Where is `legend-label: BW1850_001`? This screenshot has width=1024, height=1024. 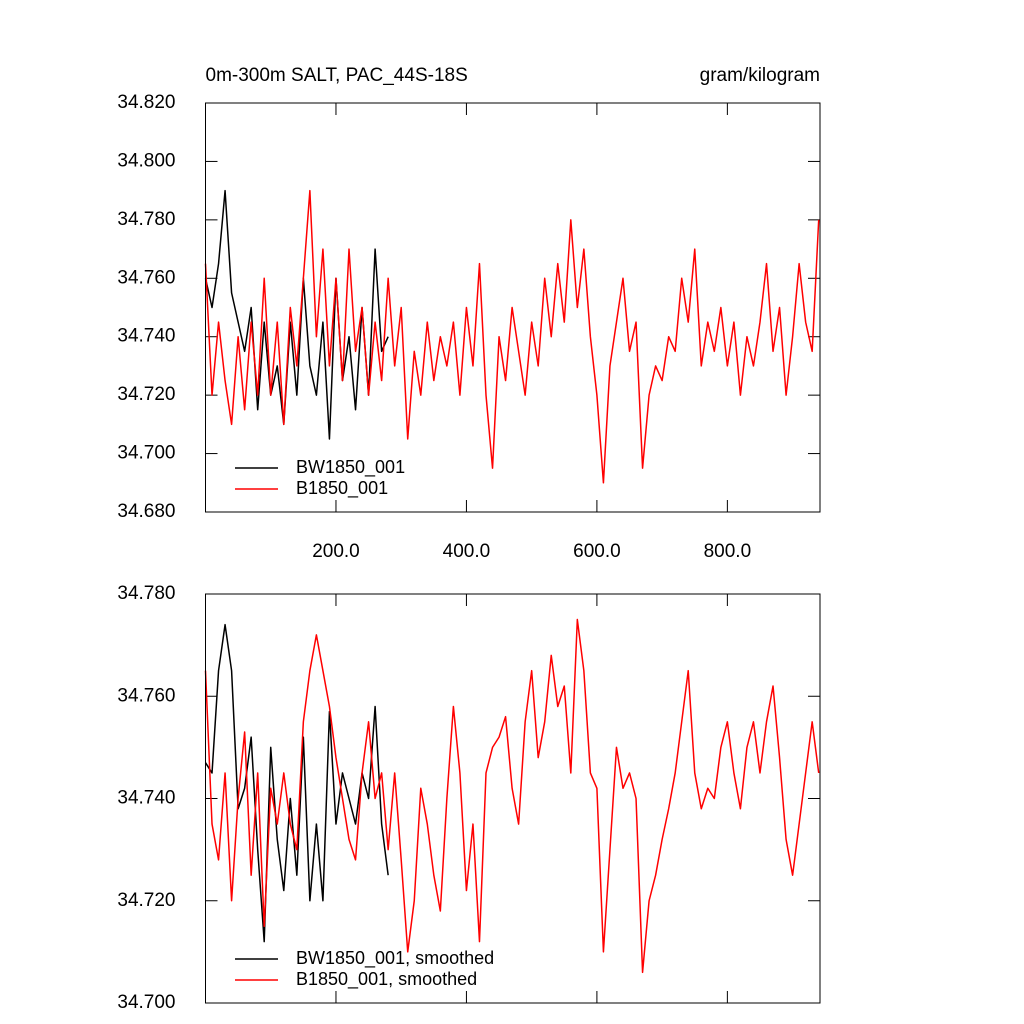 legend-label: BW1850_001 is located at coordinates (350, 467).